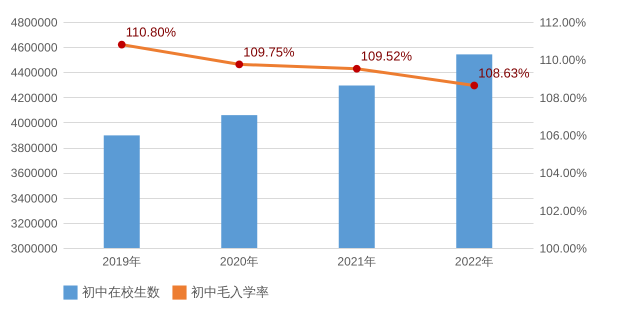 This screenshot has height=336, width=618. I want to click on y2-tick-label: 104.00%, so click(564, 173).